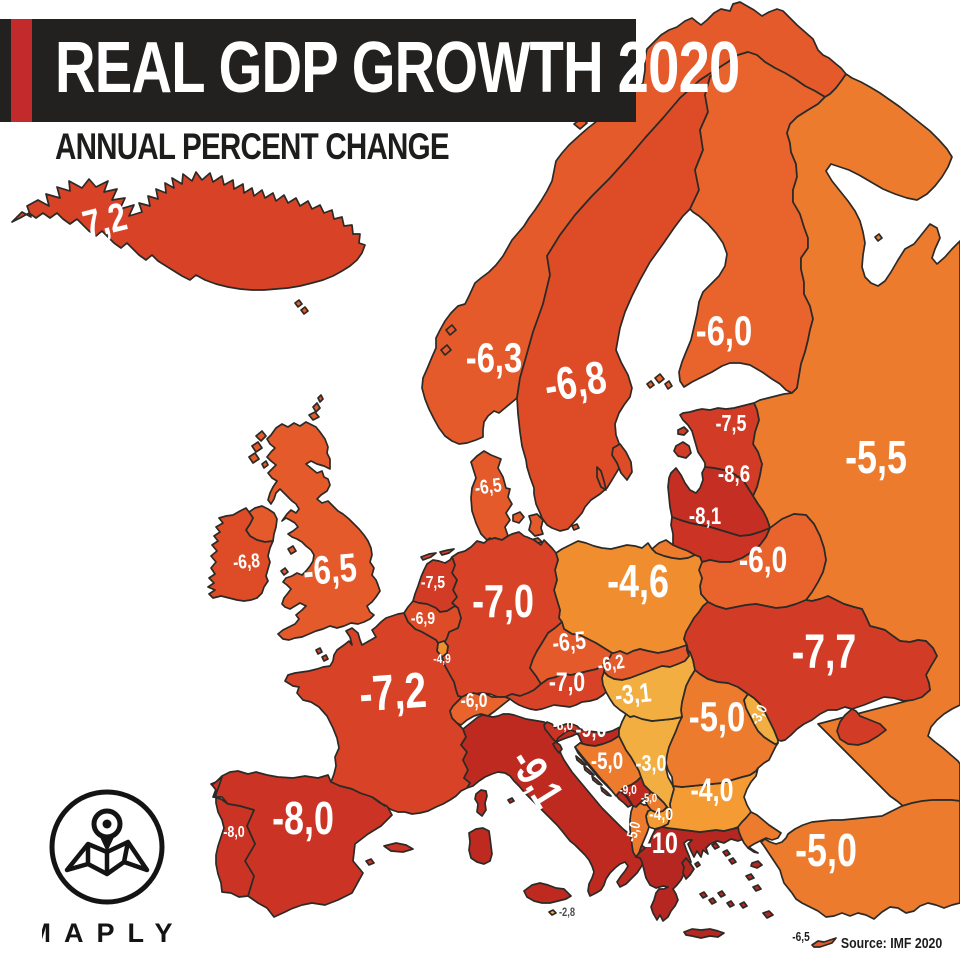  I want to click on country-es, so click(312, 844).